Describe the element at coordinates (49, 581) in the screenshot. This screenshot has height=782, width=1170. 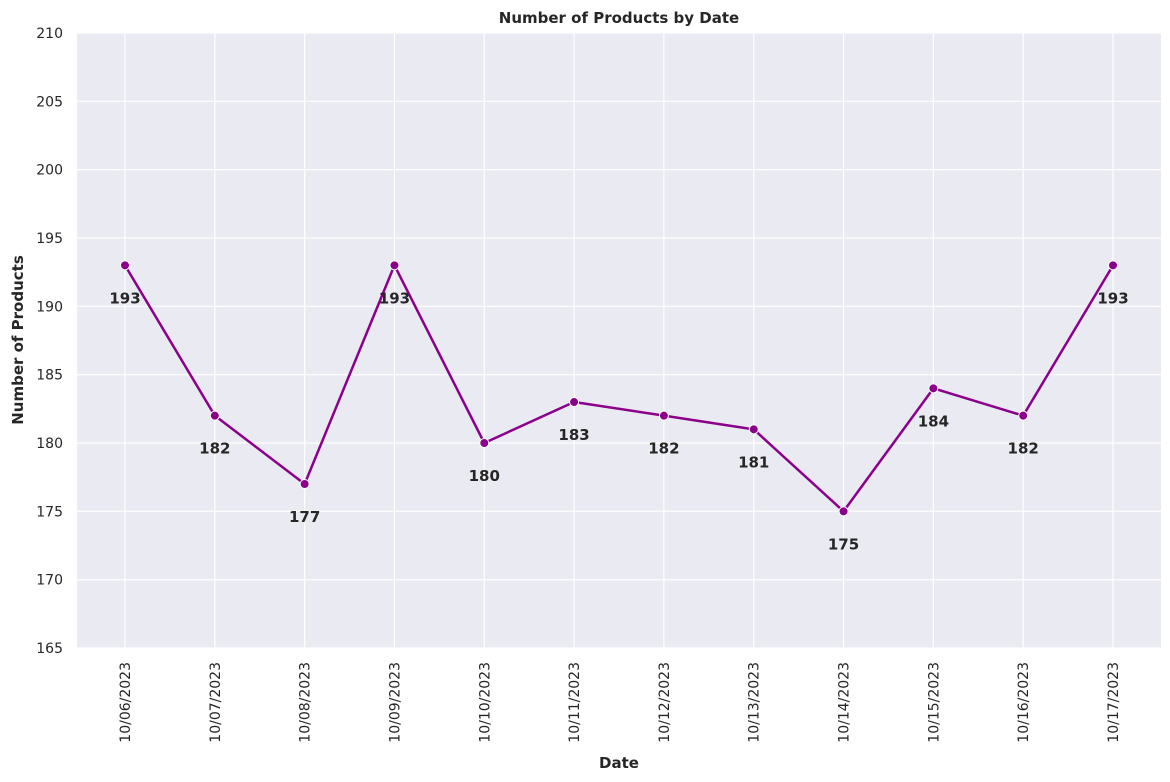
I see `y-tick-label: 170` at that location.